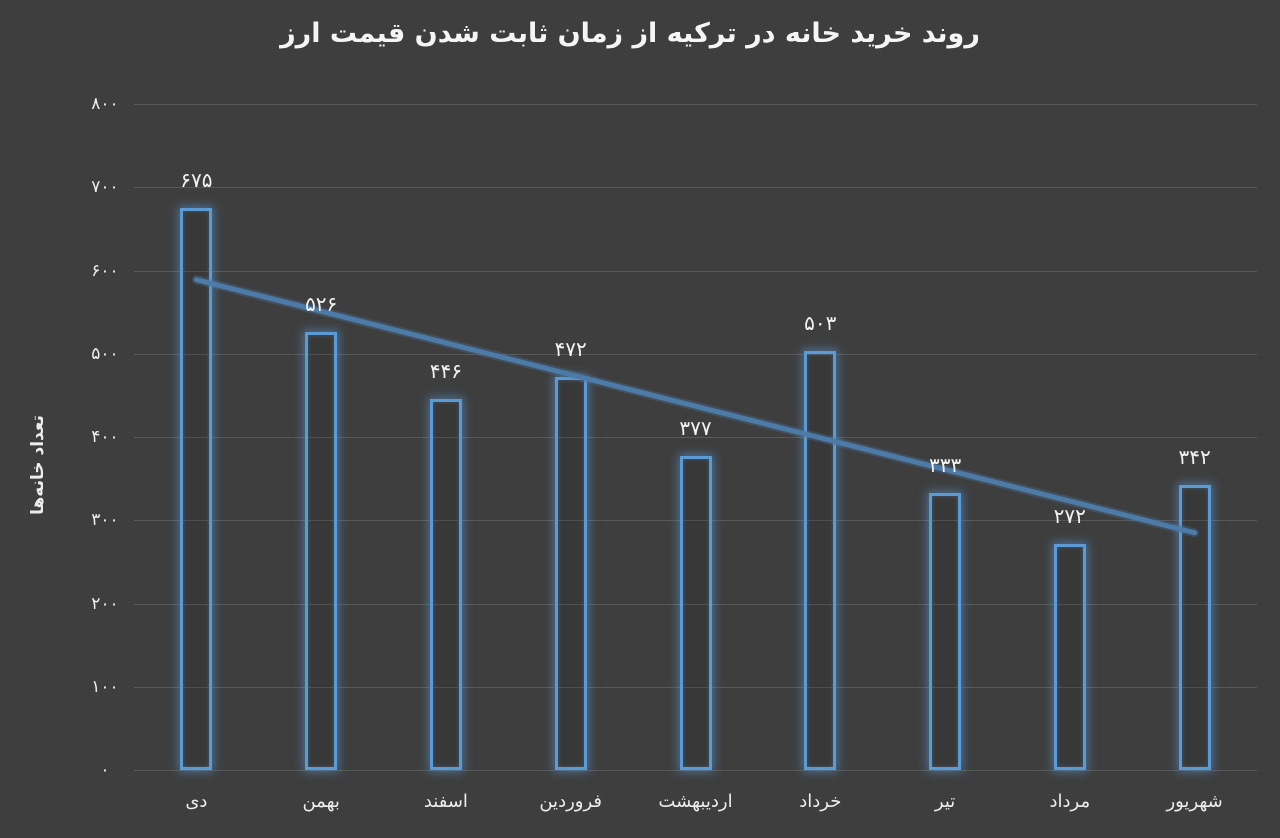 Image resolution: width=1280 pixels, height=838 pixels. I want to click on y-tick-label: ۴۰۰, so click(105, 437).